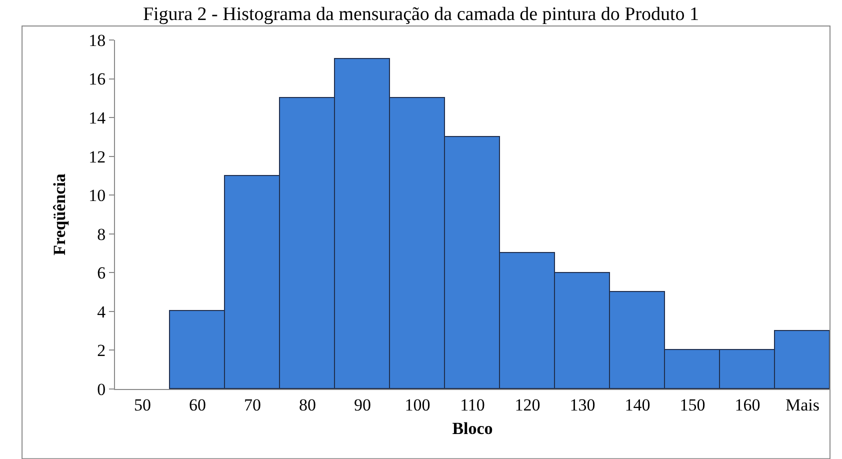 Image resolution: width=842 pixels, height=459 pixels. What do you see at coordinates (252, 404) in the screenshot?
I see `x-tick-label: 70` at bounding box center [252, 404].